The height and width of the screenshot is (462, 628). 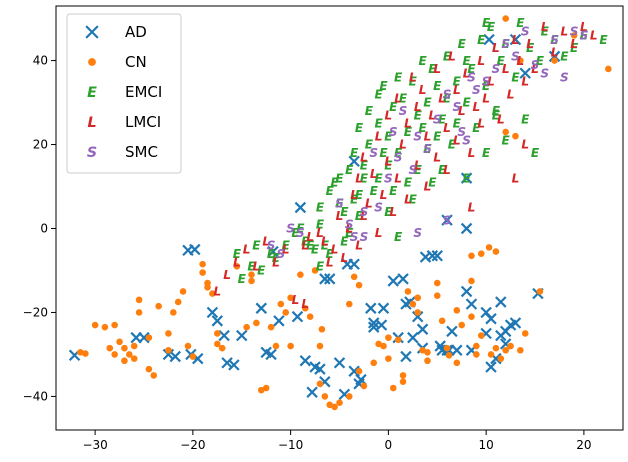 What do you see at coordinates (35, 396) in the screenshot?
I see `y-tick-label: −40` at bounding box center [35, 396].